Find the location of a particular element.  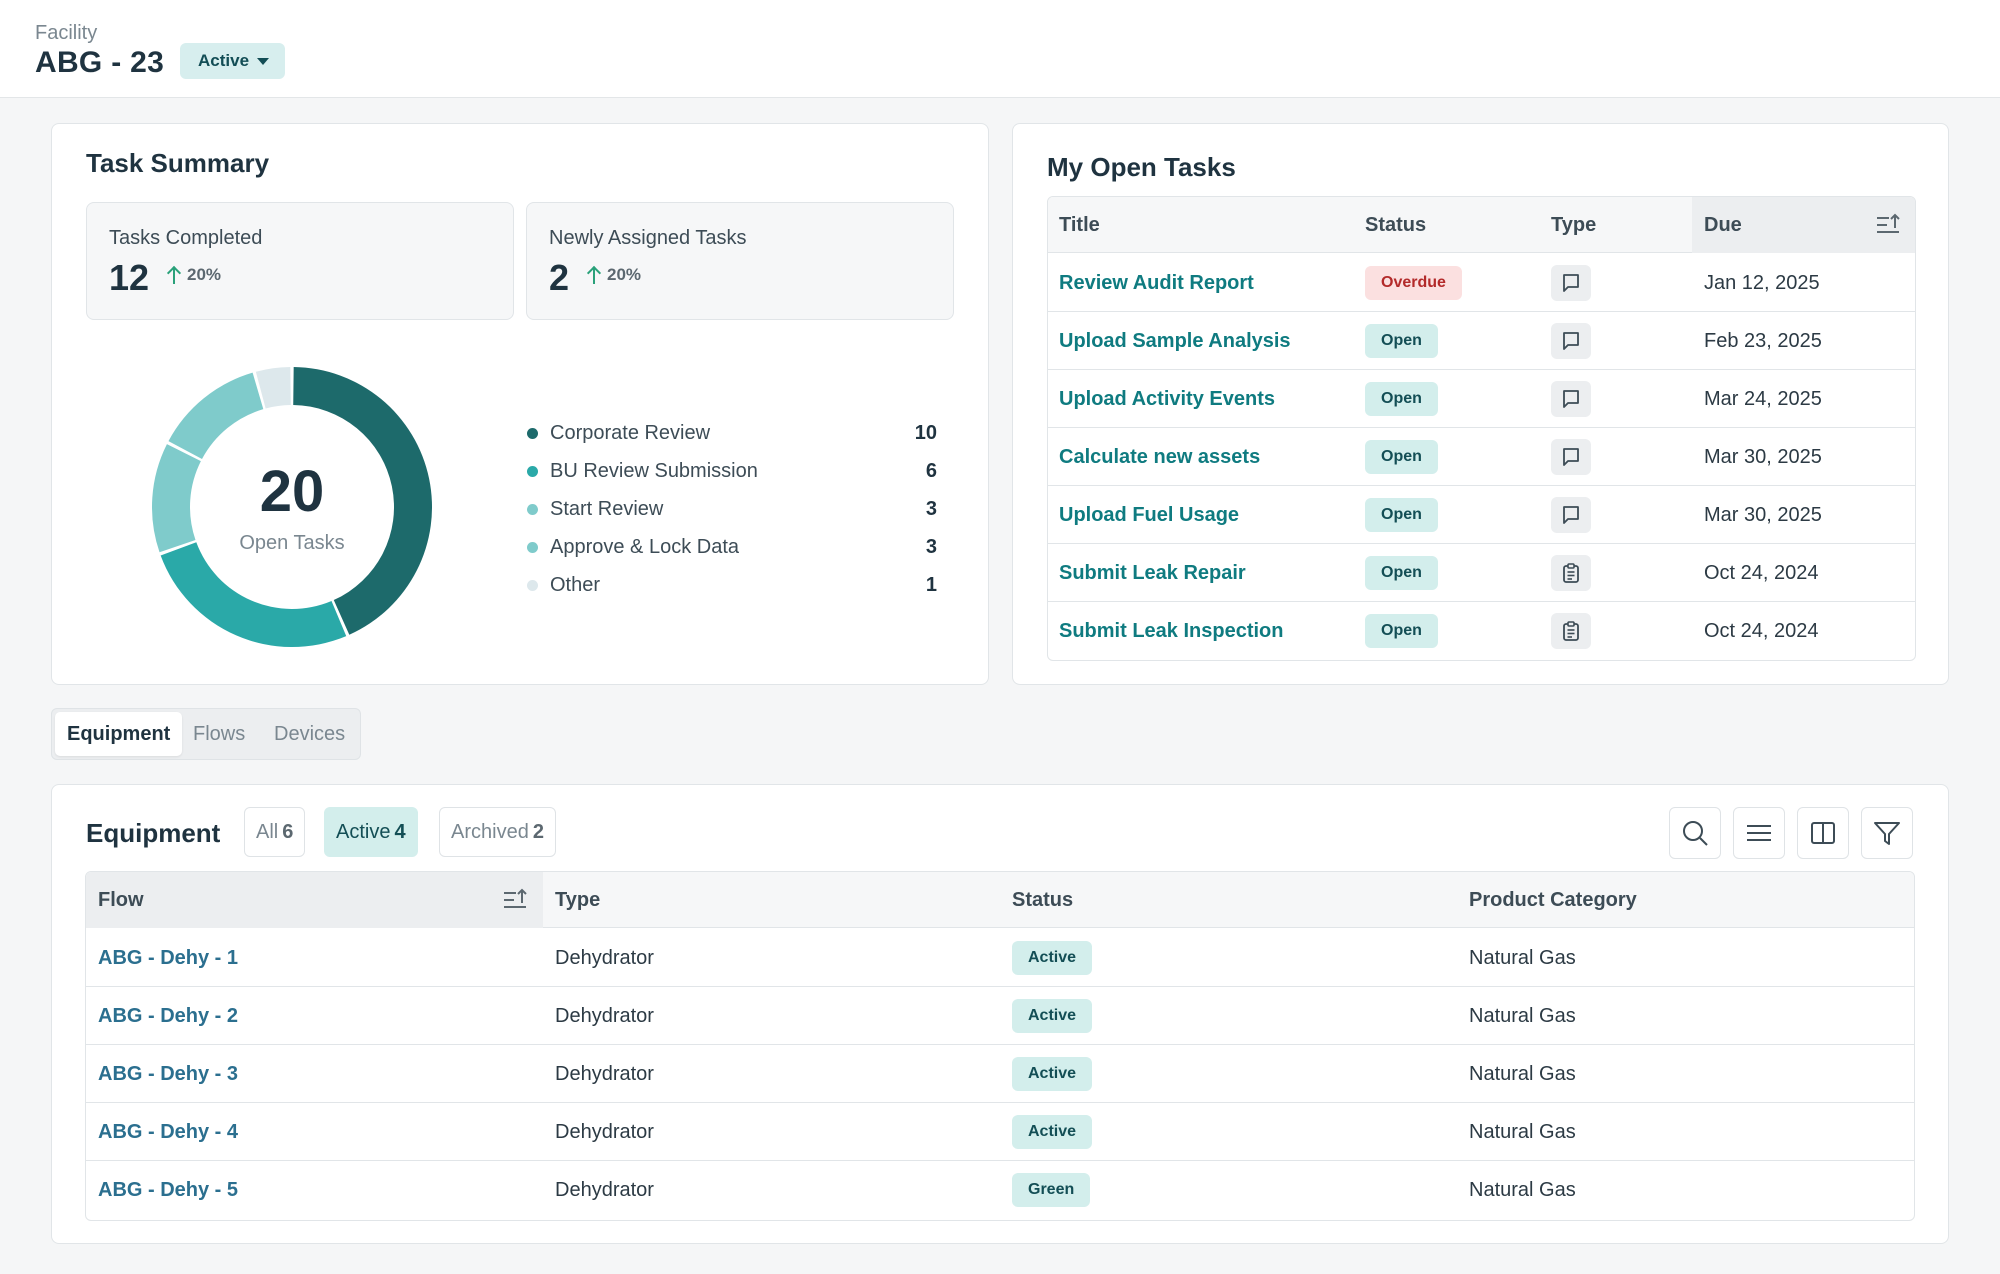

filter-icon is located at coordinates (1887, 833).